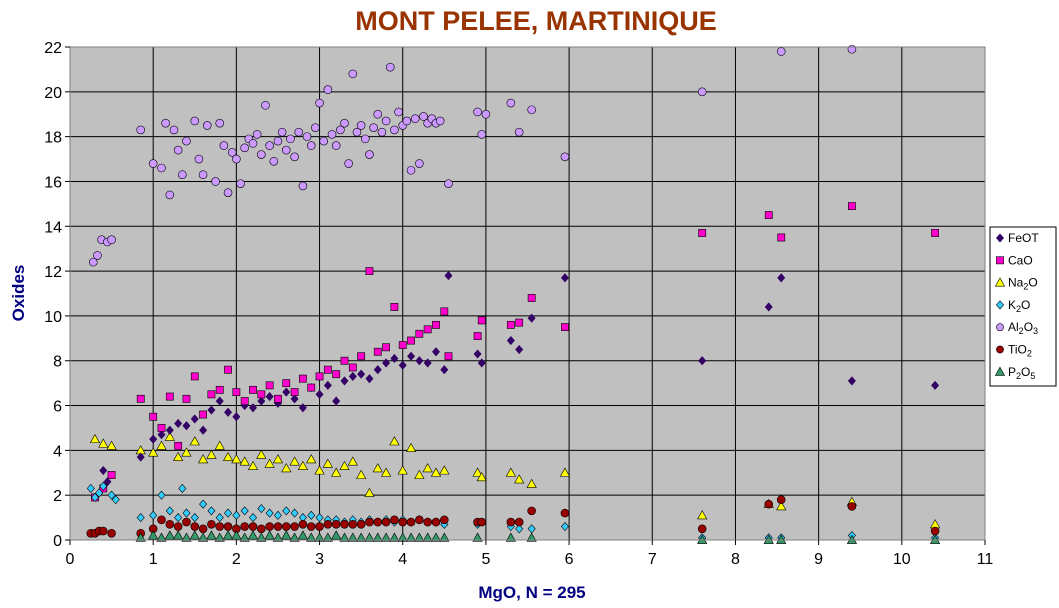 Image resolution: width=1059 pixels, height=608 pixels. Describe the element at coordinates (735, 559) in the screenshot. I see `x-tick-label: 8` at that location.